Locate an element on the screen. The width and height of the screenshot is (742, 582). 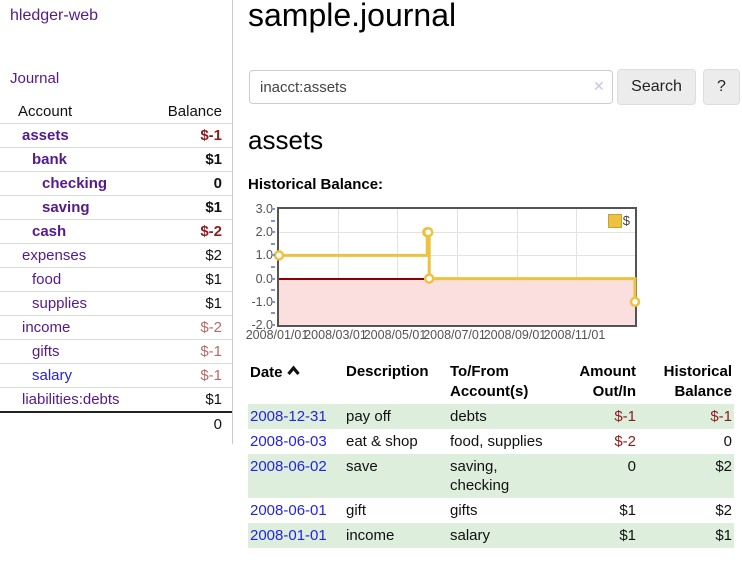
date-cell: 2008-12-31 is located at coordinates (296, 416).